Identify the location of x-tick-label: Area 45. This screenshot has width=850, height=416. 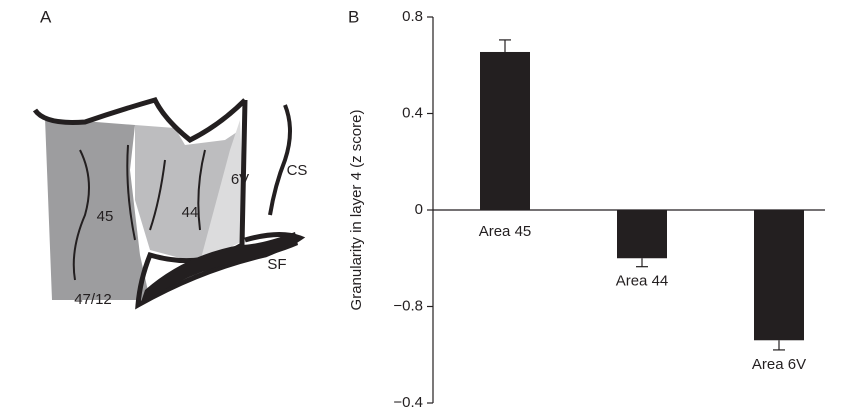
(505, 231).